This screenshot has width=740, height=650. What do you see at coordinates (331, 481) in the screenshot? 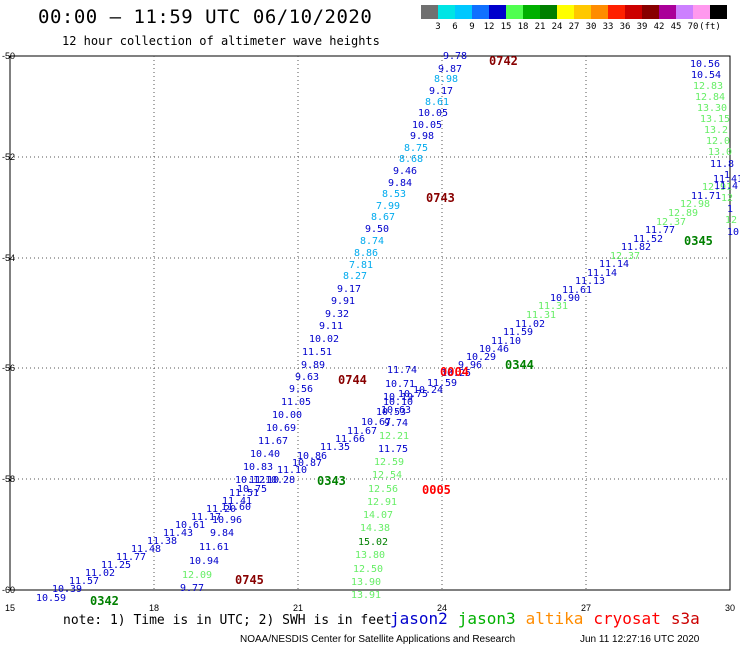
I see `pass-time-label: 0343` at bounding box center [331, 481].